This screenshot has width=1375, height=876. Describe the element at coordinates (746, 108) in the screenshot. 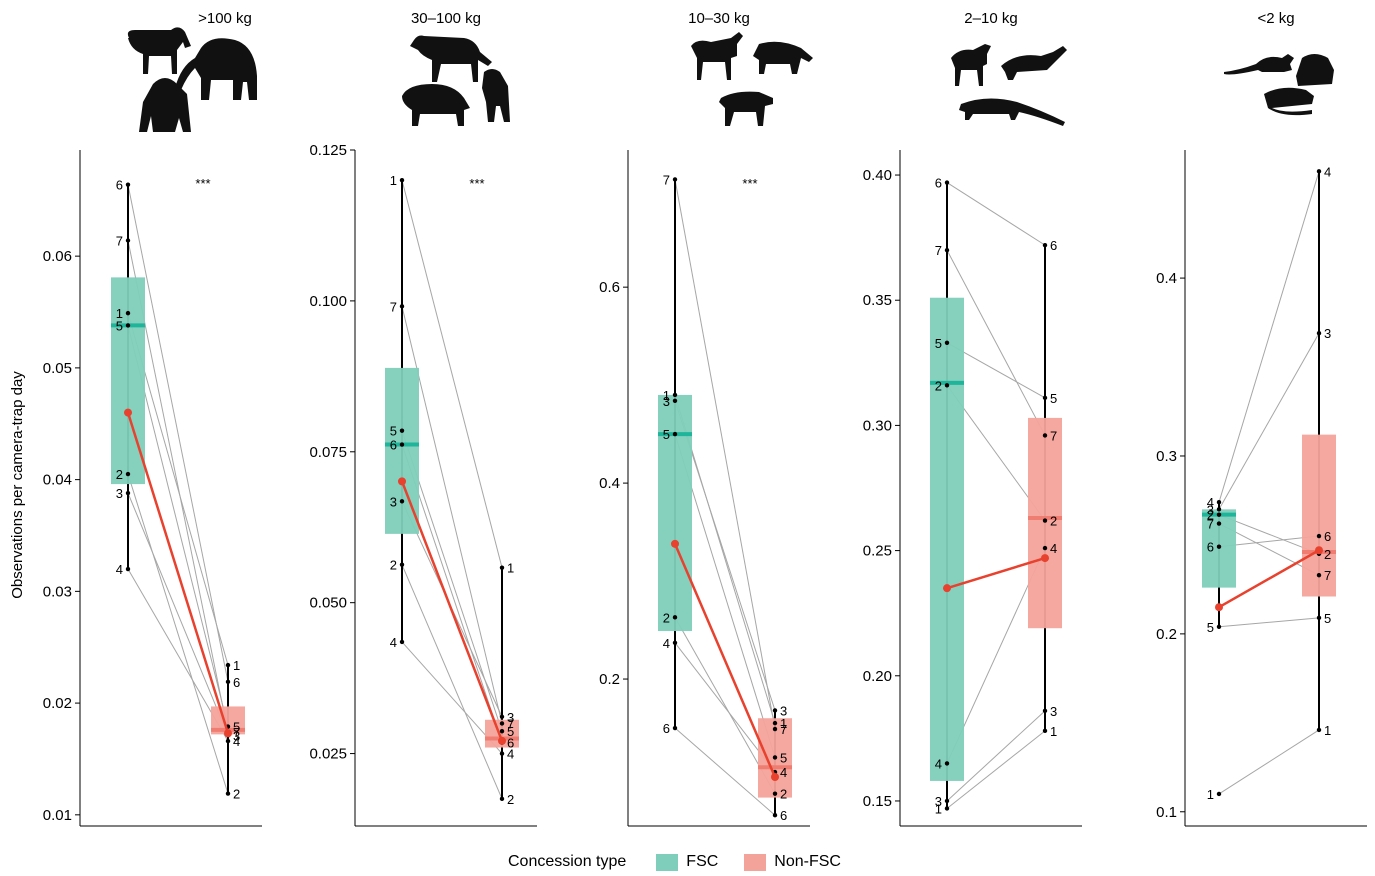

I see `civet-silhouette-icon` at that location.